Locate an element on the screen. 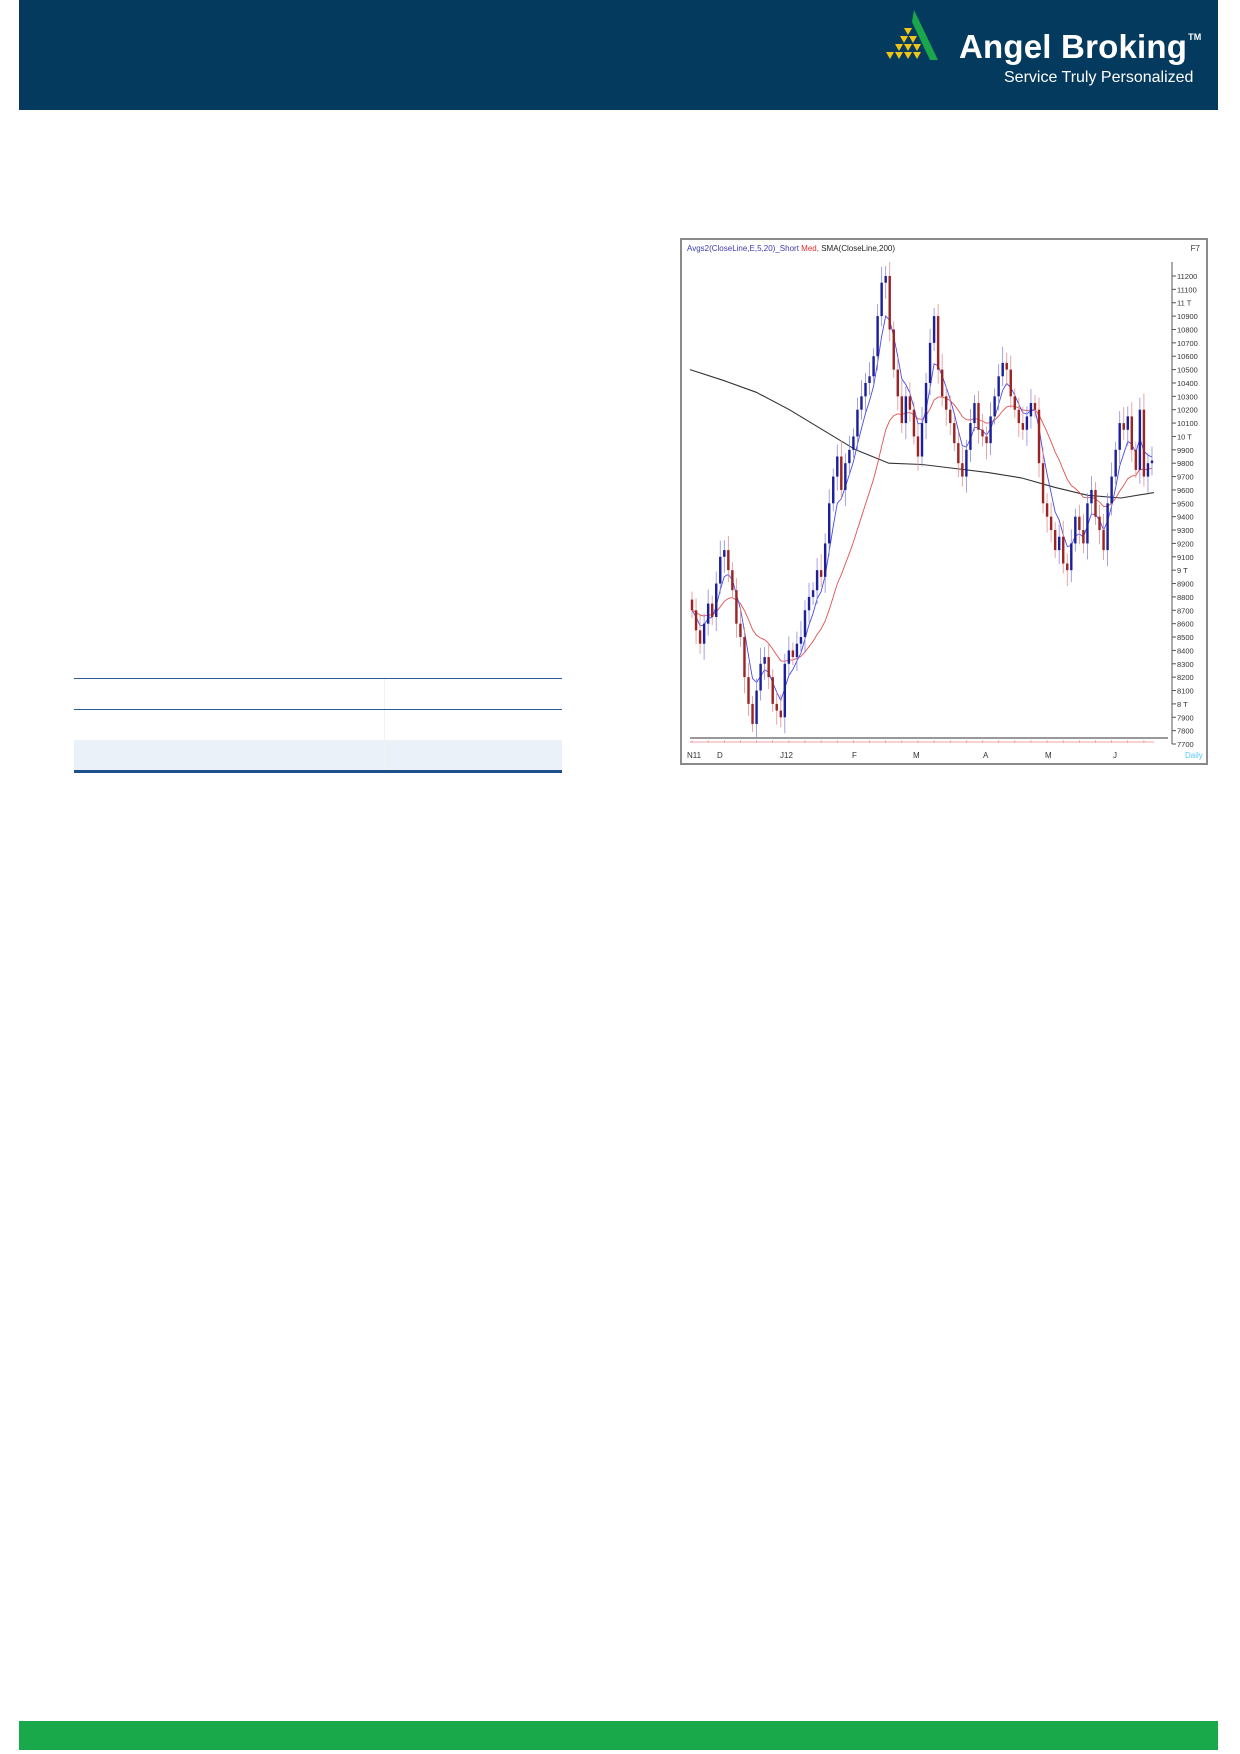 The image size is (1240, 1754). y-tick-label: 9700 is located at coordinates (1185, 477).